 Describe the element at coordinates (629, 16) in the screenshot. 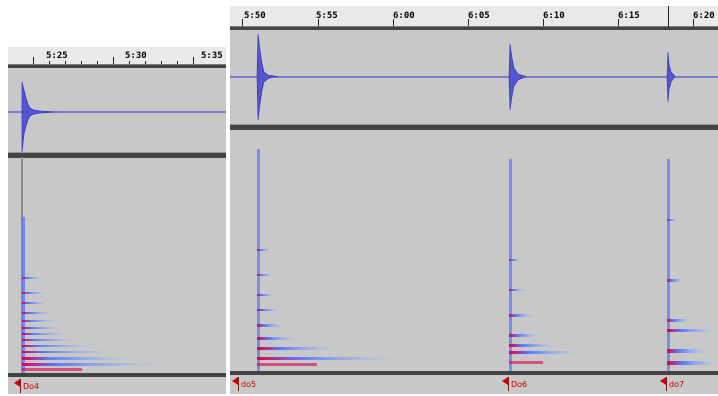

I see `ruler-label: 6:15` at that location.